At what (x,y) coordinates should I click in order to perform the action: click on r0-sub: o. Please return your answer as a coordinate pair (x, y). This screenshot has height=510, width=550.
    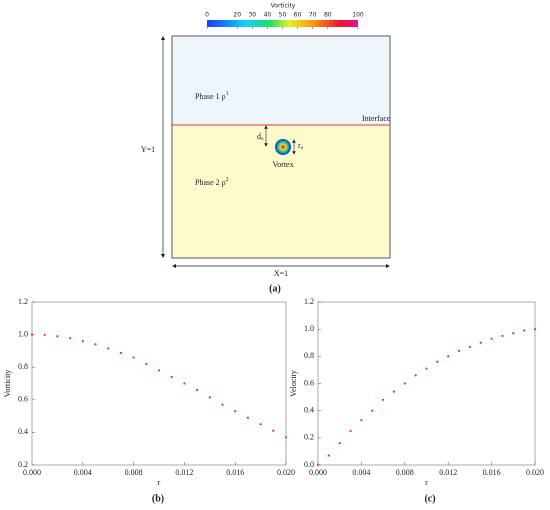
    Looking at the image, I should click on (302, 148).